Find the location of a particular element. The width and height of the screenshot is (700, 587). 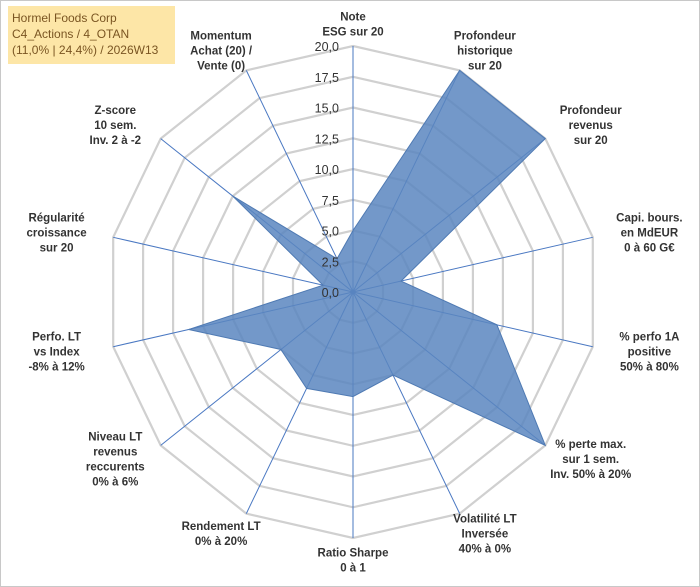

tick-label: 0,0 is located at coordinates (330, 293).